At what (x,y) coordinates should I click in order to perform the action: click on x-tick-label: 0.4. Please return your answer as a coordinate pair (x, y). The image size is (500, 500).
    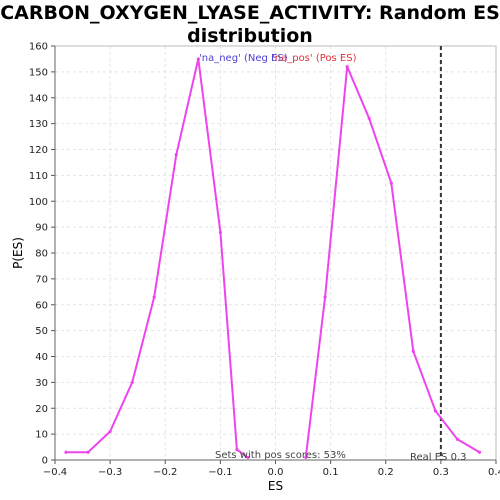
    Looking at the image, I should click on (494, 472).